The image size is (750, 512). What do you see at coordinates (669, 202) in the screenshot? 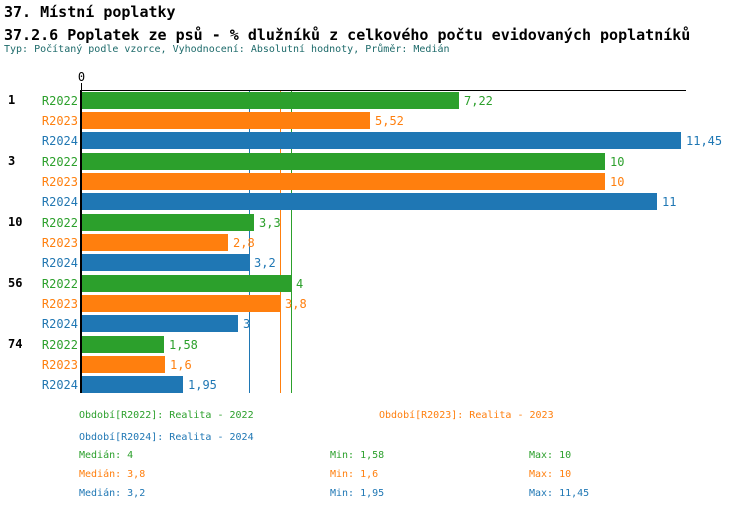
I see `bar-value-label: 11` at bounding box center [669, 202].